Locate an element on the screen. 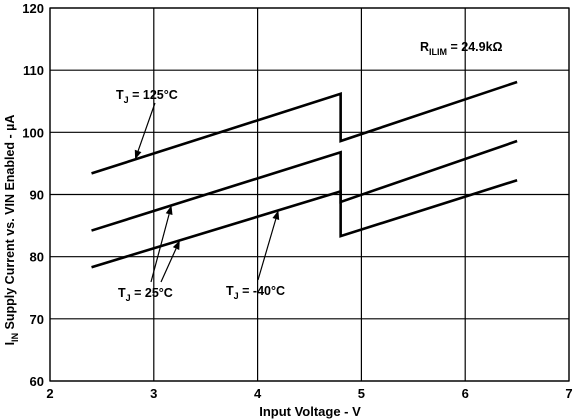 This screenshot has height=420, width=583. x-axis-label: Input Voltage - V is located at coordinates (310, 411).